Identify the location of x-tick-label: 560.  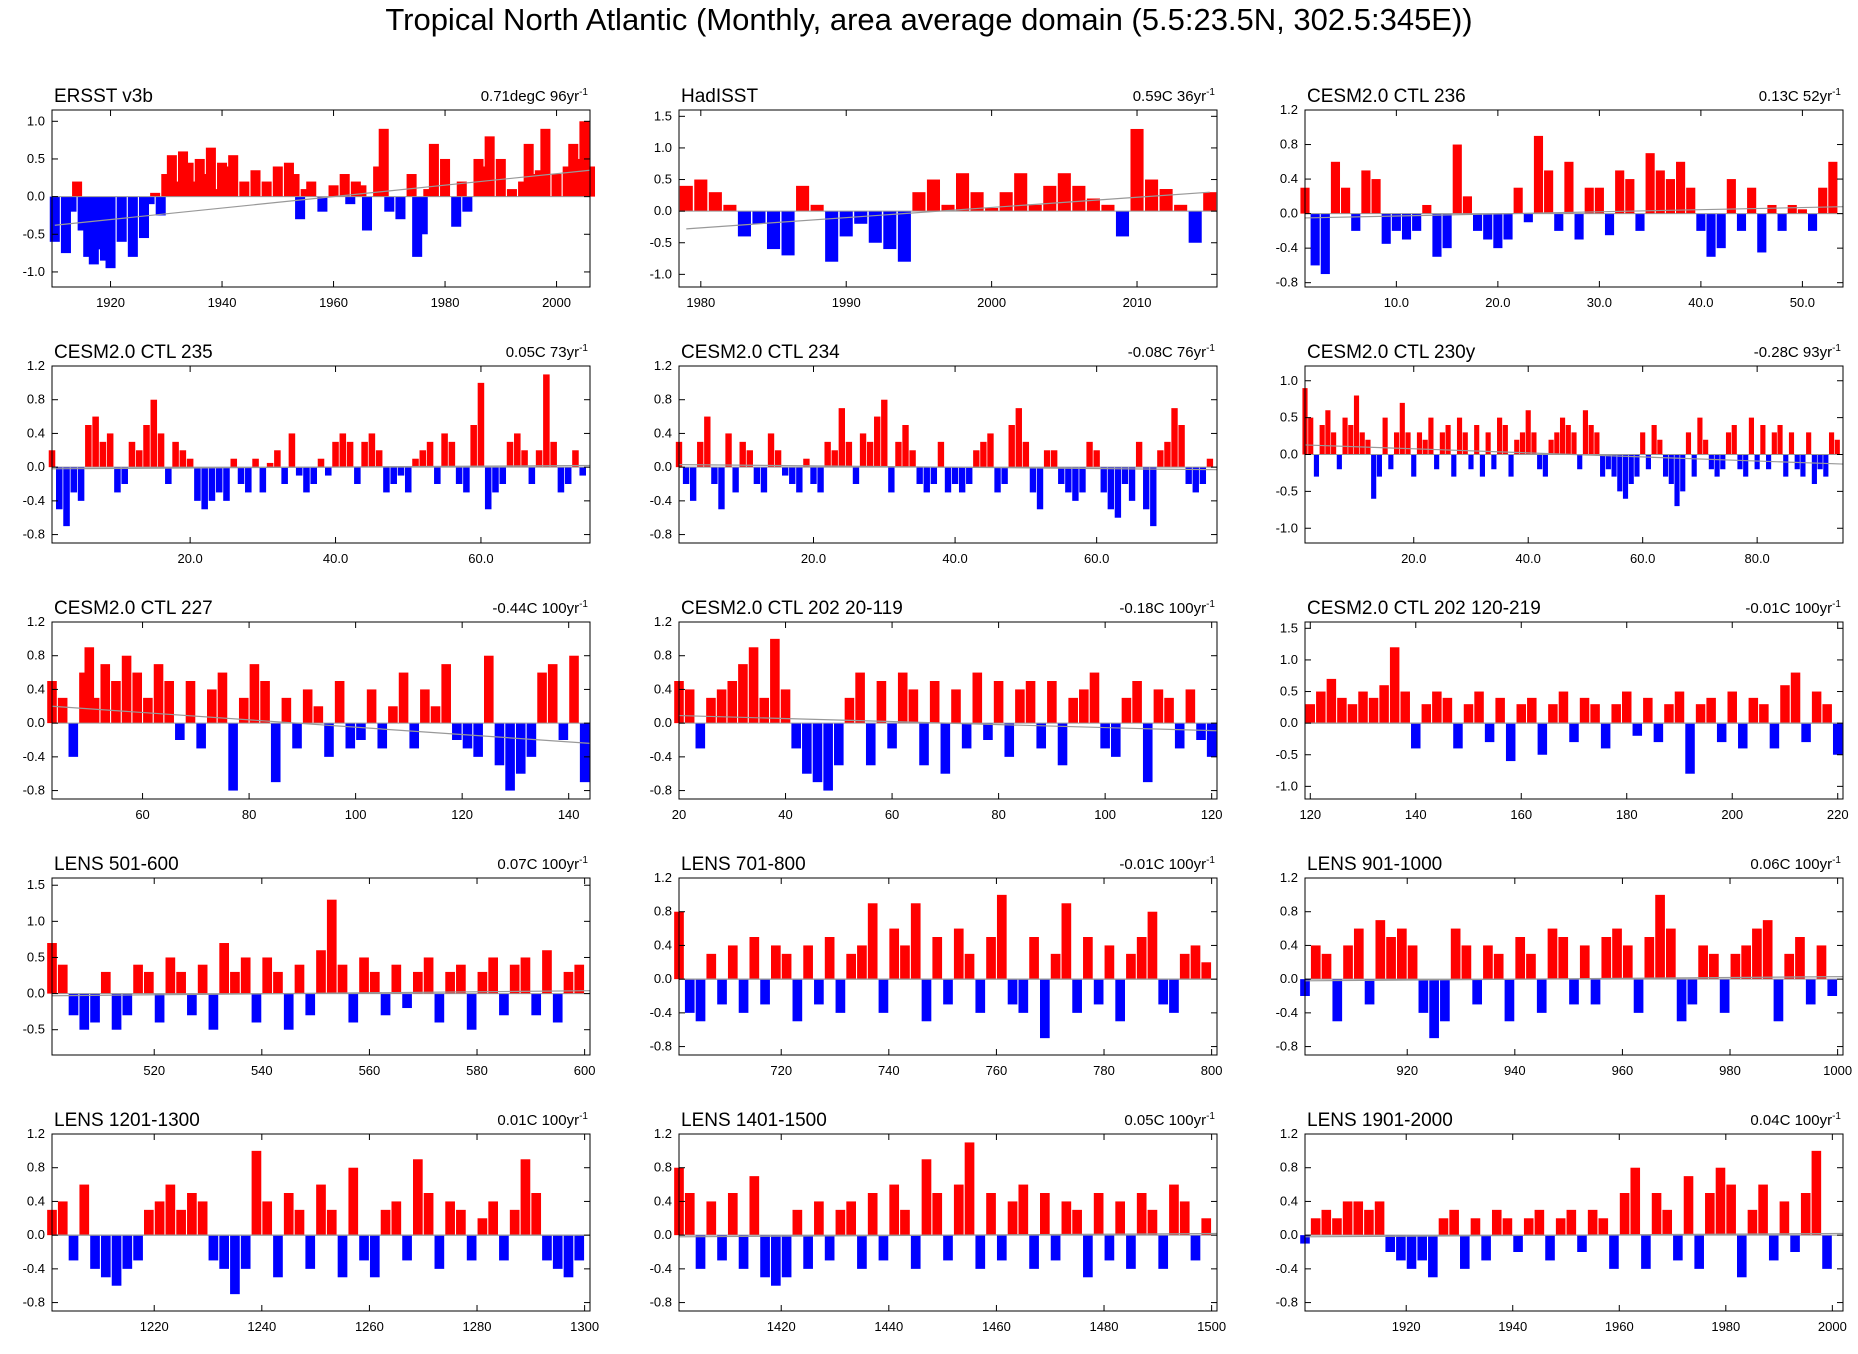
(370, 1070).